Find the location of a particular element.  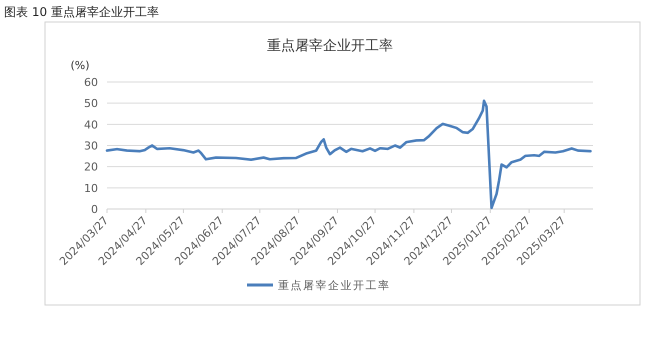

chart-title: 图表 10 重点屠宰企业开工率 is located at coordinates (81, 12).